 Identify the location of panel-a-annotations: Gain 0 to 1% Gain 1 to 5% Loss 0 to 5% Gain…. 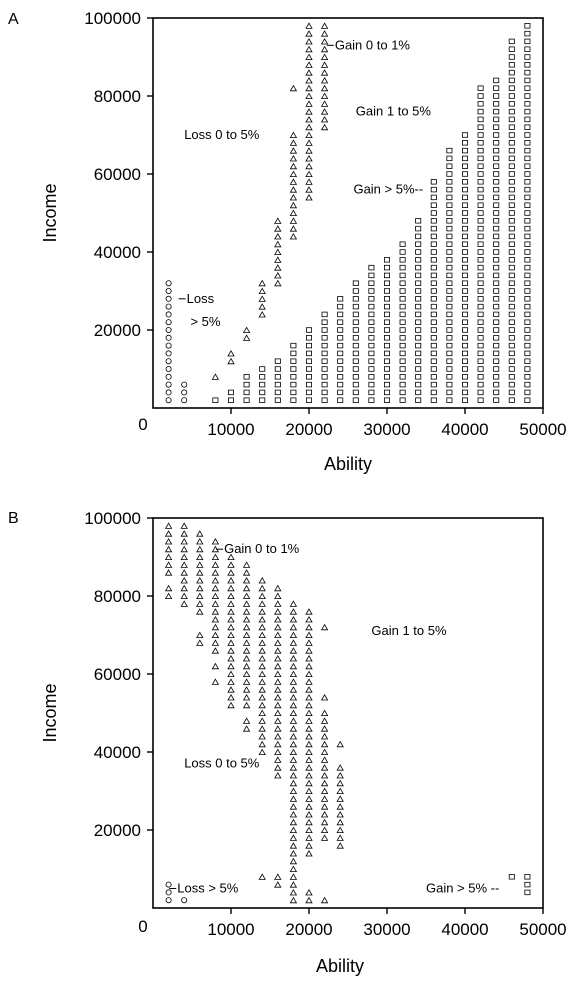
(304, 183).